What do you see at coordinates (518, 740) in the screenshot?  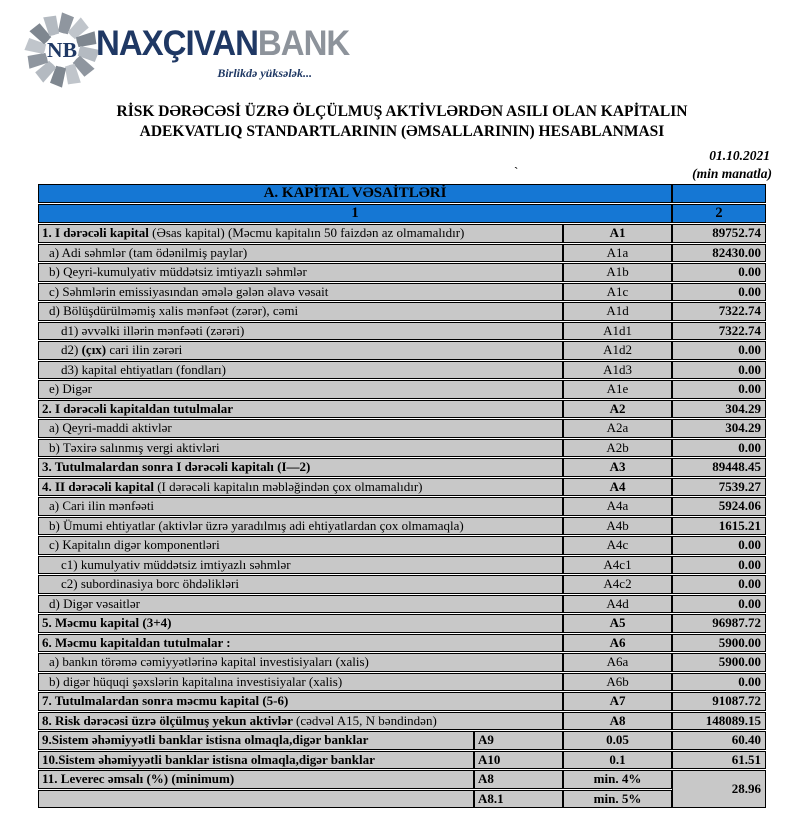 I see `row-code-cell: A9` at bounding box center [518, 740].